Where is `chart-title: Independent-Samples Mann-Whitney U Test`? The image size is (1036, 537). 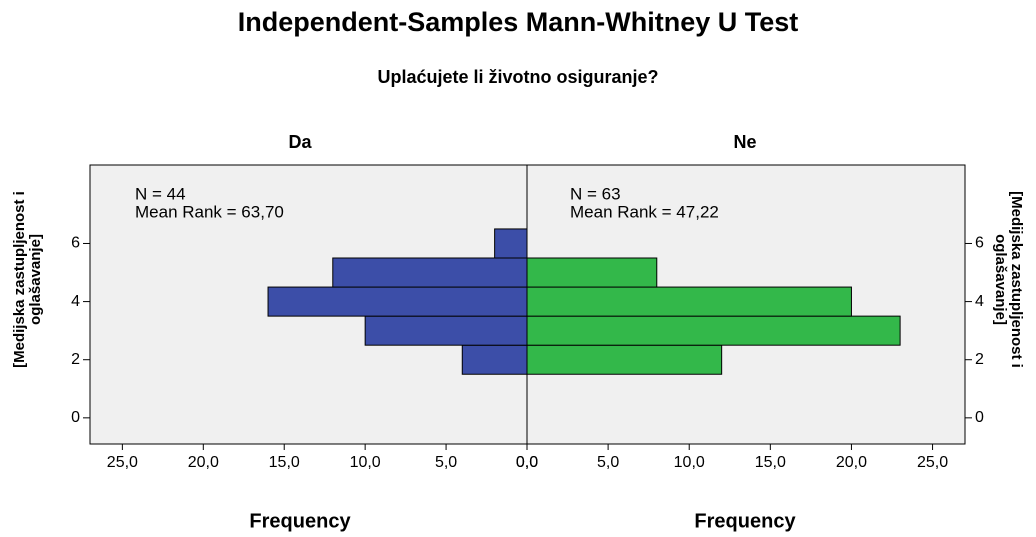 chart-title: Independent-Samples Mann-Whitney U Test is located at coordinates (518, 22).